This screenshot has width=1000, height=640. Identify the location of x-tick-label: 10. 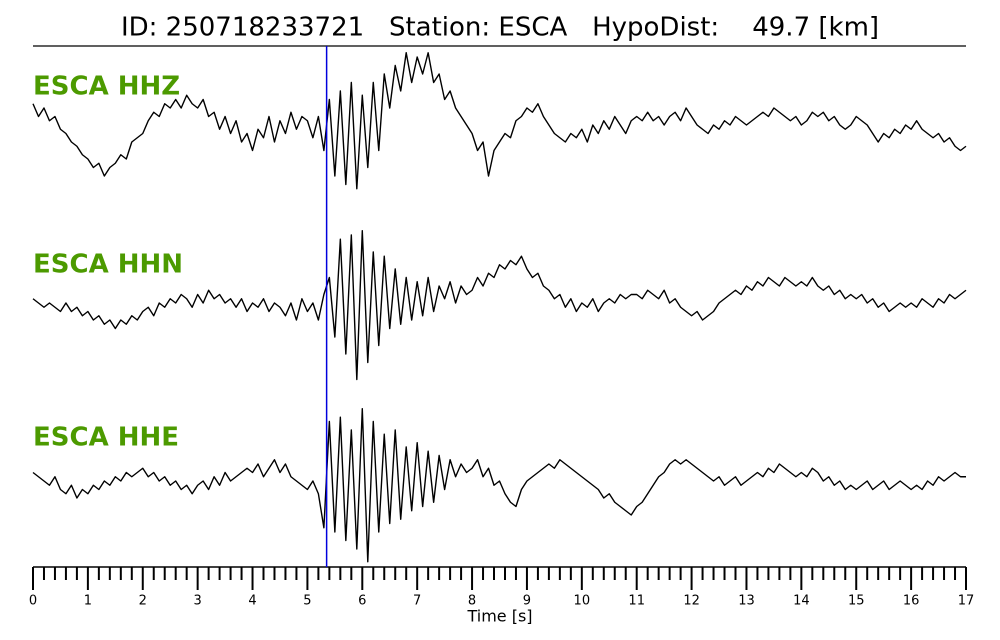
(582, 601).